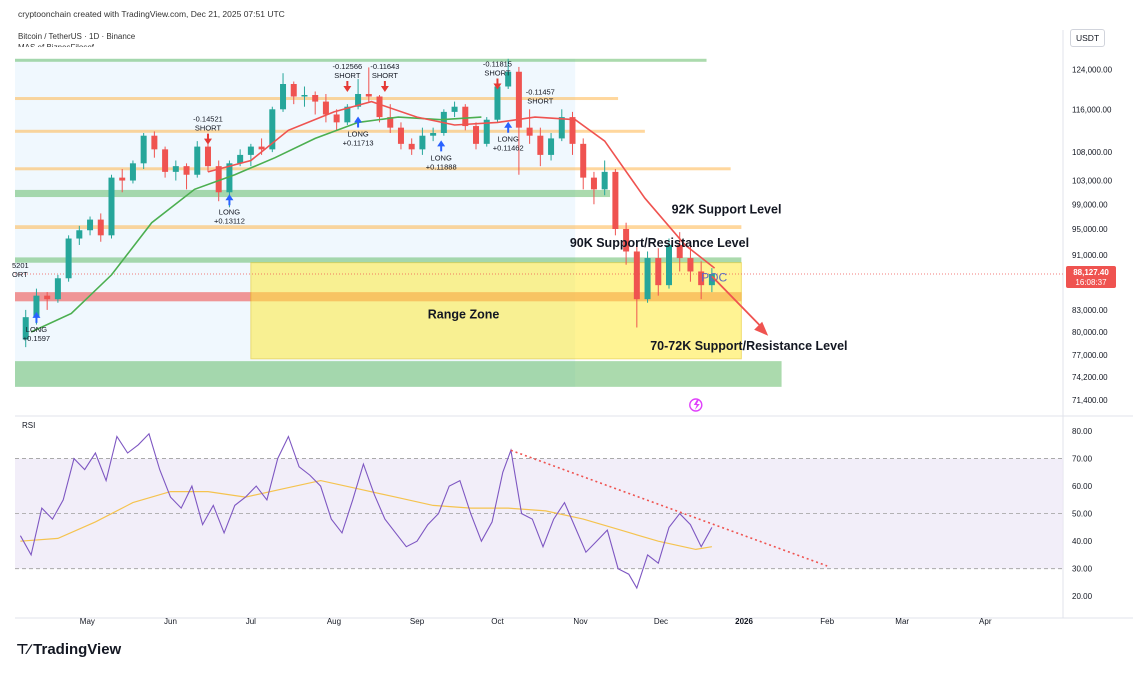  I want to click on price-tick-label: 83,000.00, so click(1090, 310).